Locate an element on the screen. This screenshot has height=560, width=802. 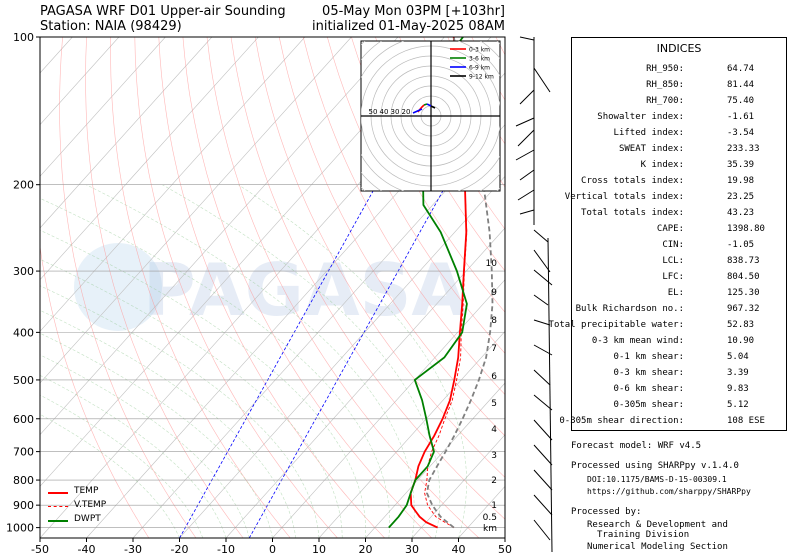
index-value: 838.73 is located at coordinates (743, 261).